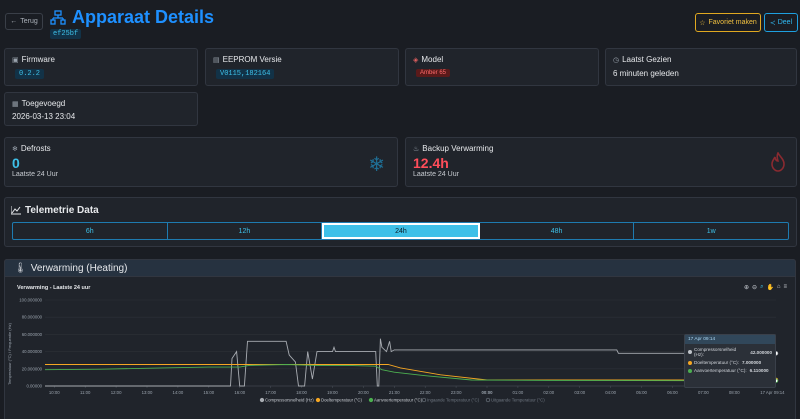  Describe the element at coordinates (715, 352) in the screenshot. I see `tooltip-label: Compressorsnelheid (Hz):` at that location.